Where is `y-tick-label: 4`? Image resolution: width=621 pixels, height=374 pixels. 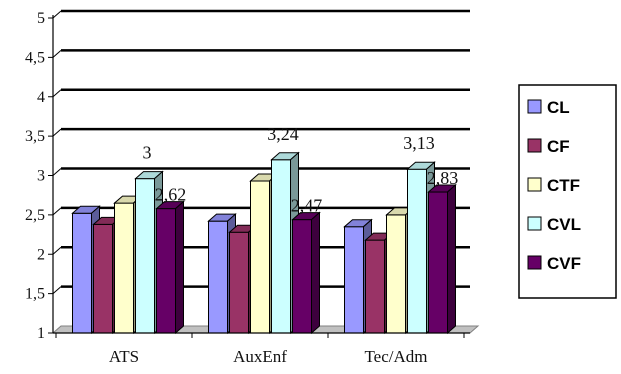 y-tick-label: 4 is located at coordinates (41, 97).